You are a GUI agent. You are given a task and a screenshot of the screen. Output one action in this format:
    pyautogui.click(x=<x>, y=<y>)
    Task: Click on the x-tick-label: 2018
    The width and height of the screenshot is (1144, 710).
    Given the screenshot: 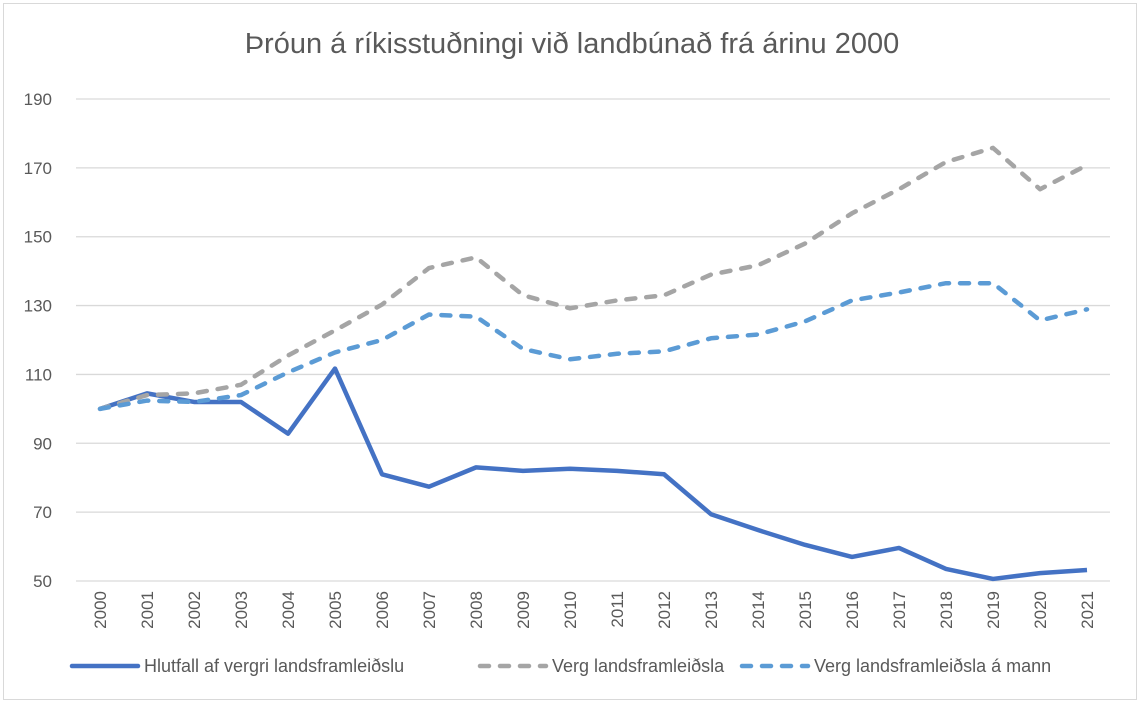 What is the action you would take?
    pyautogui.click(x=946, y=610)
    